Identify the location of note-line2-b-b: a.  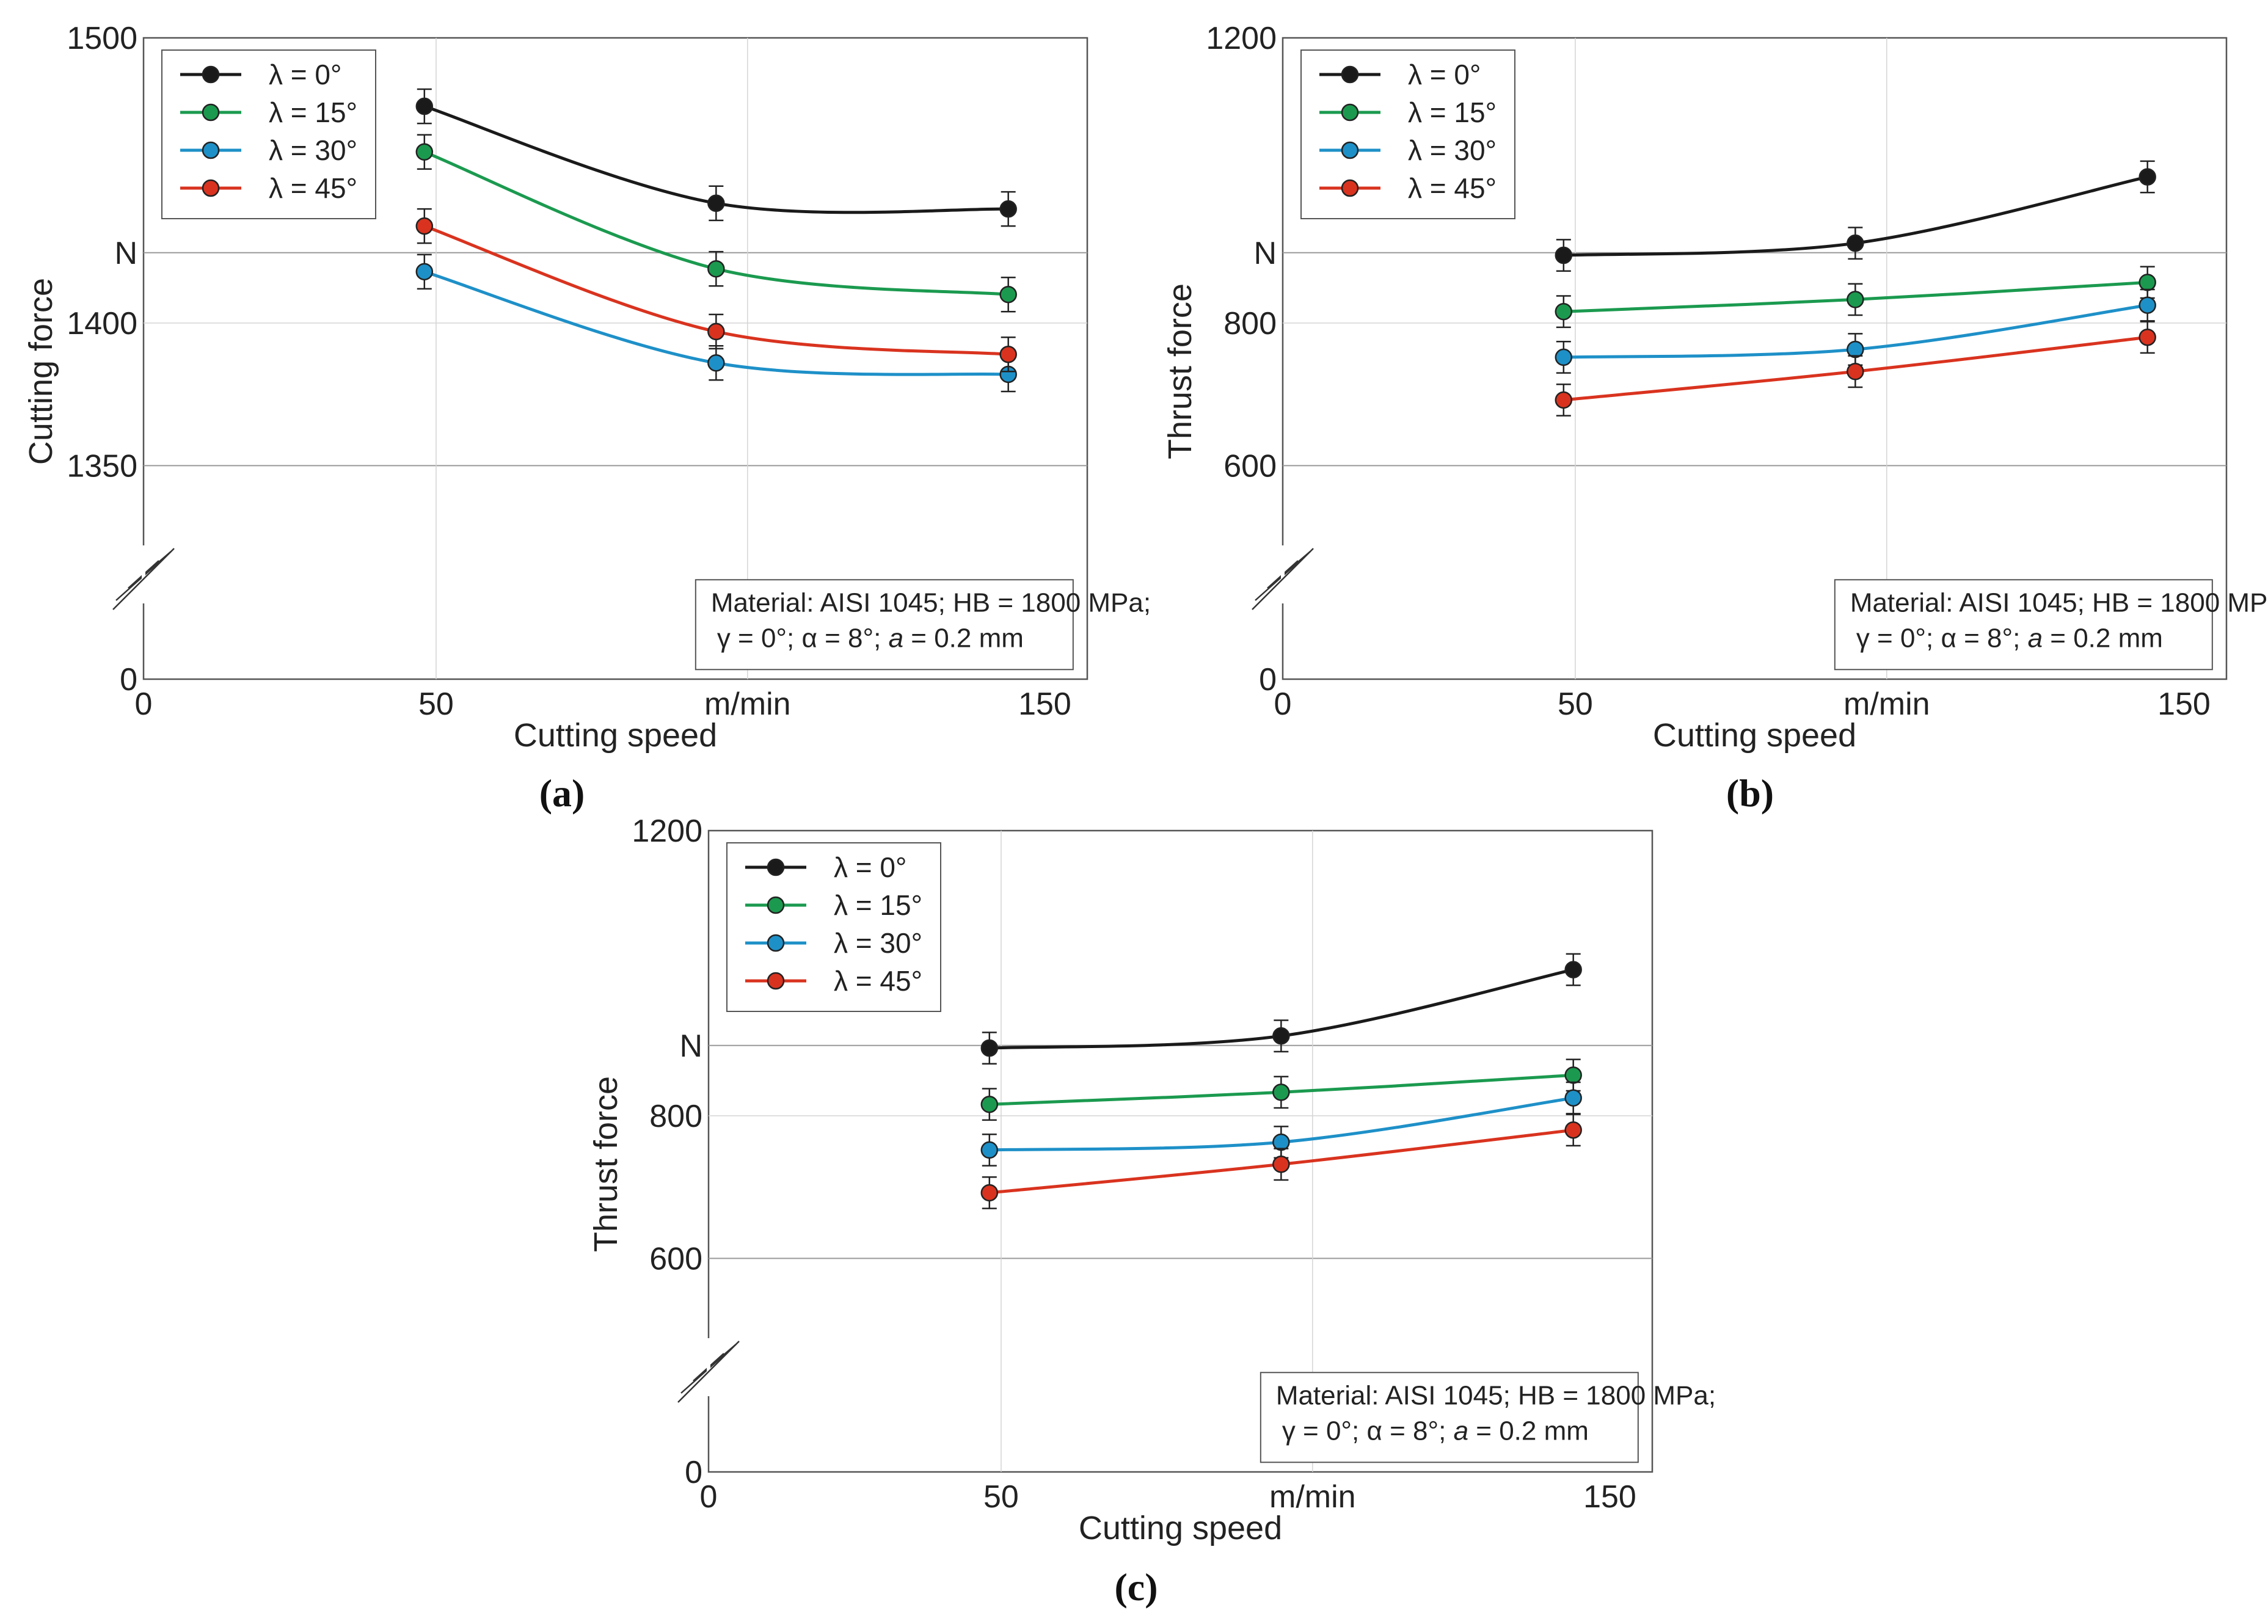
(2035, 638).